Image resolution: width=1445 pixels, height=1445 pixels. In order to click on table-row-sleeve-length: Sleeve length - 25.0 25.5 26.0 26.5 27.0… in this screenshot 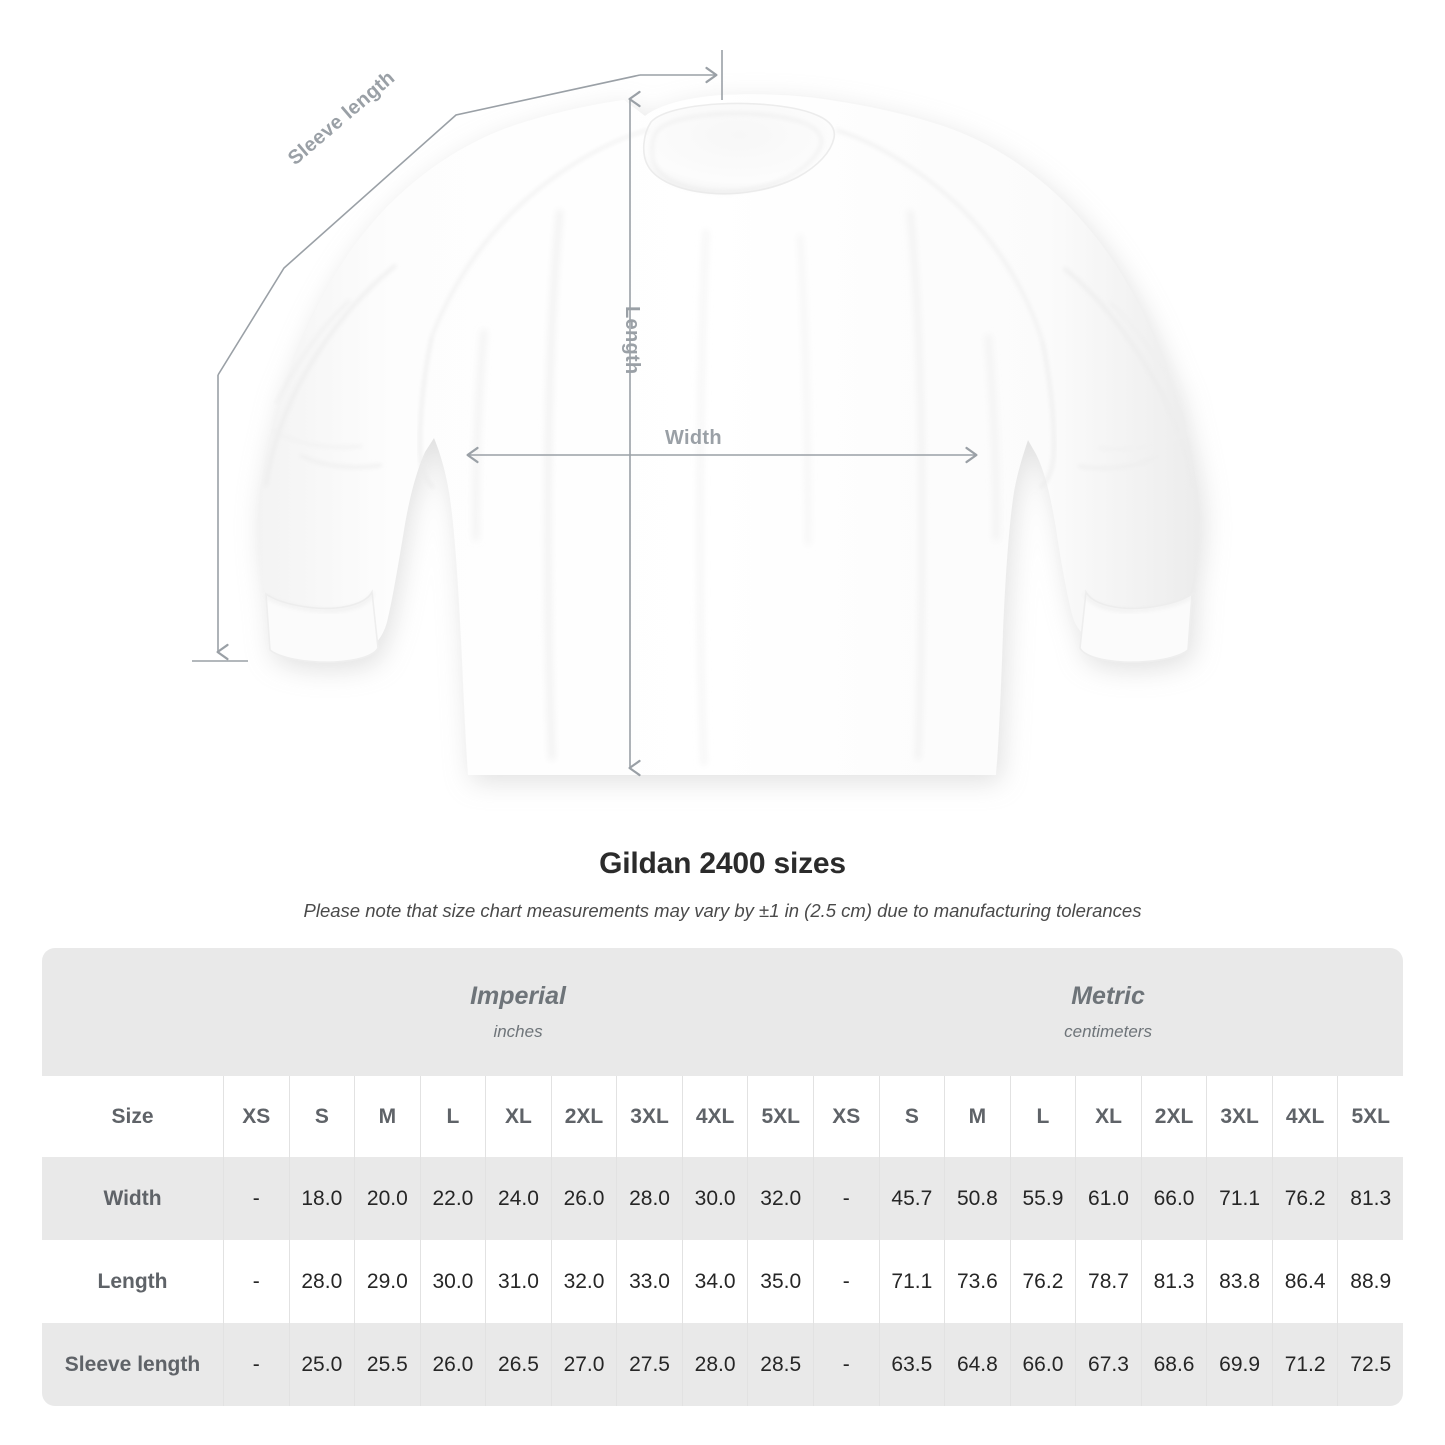, I will do `click(723, 1364)`.